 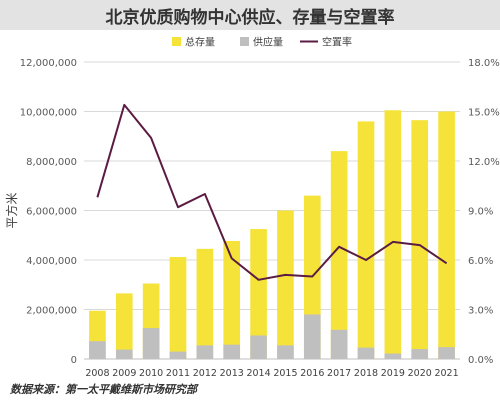 I want to click on legend-label: 供应量, so click(x=268, y=42).